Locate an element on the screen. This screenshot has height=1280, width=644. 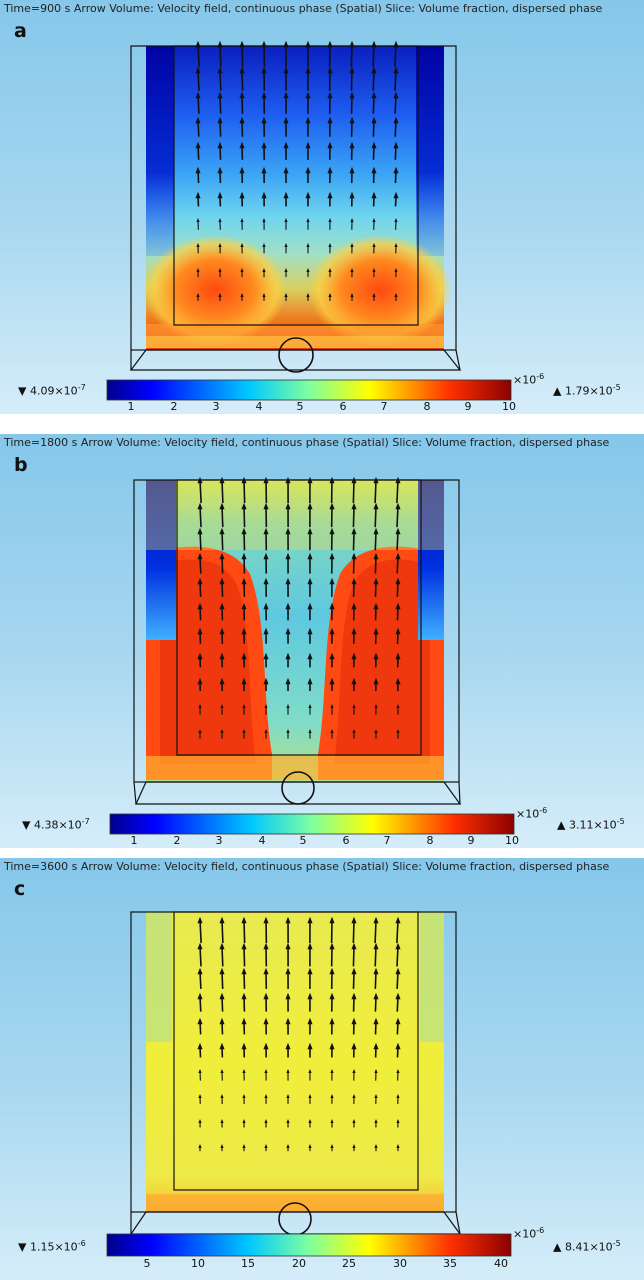
colorbar-tick: 1 is located at coordinates (134, 840).